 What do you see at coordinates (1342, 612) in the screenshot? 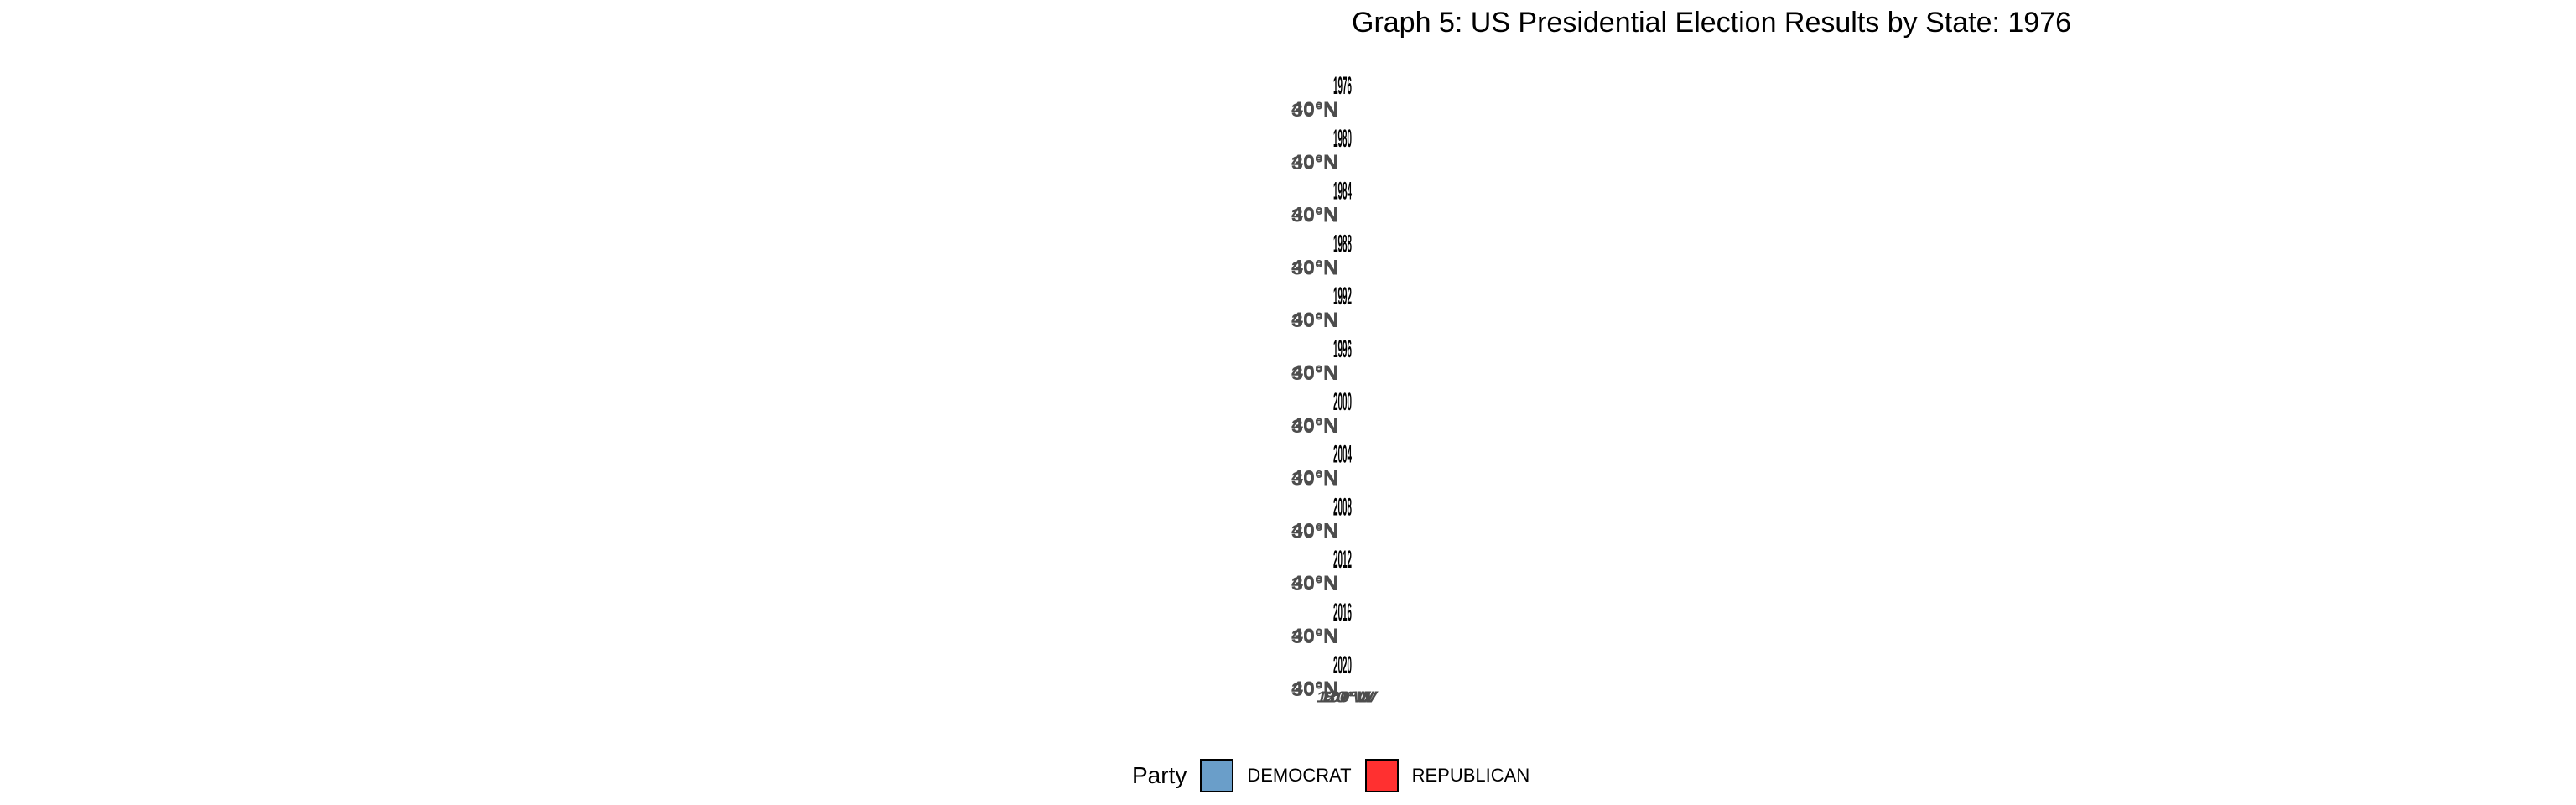
I see `facet-strip-label: 2016` at bounding box center [1342, 612].